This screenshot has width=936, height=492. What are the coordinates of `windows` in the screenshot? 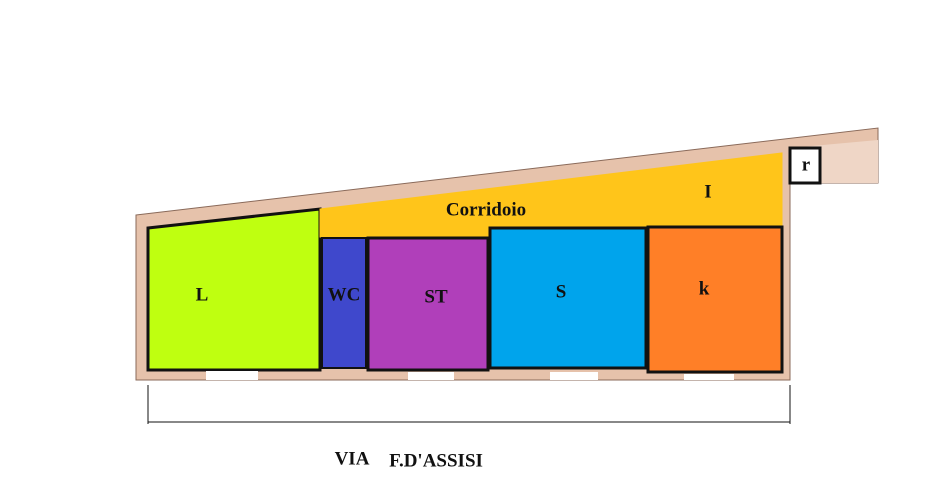 It's located at (470, 375).